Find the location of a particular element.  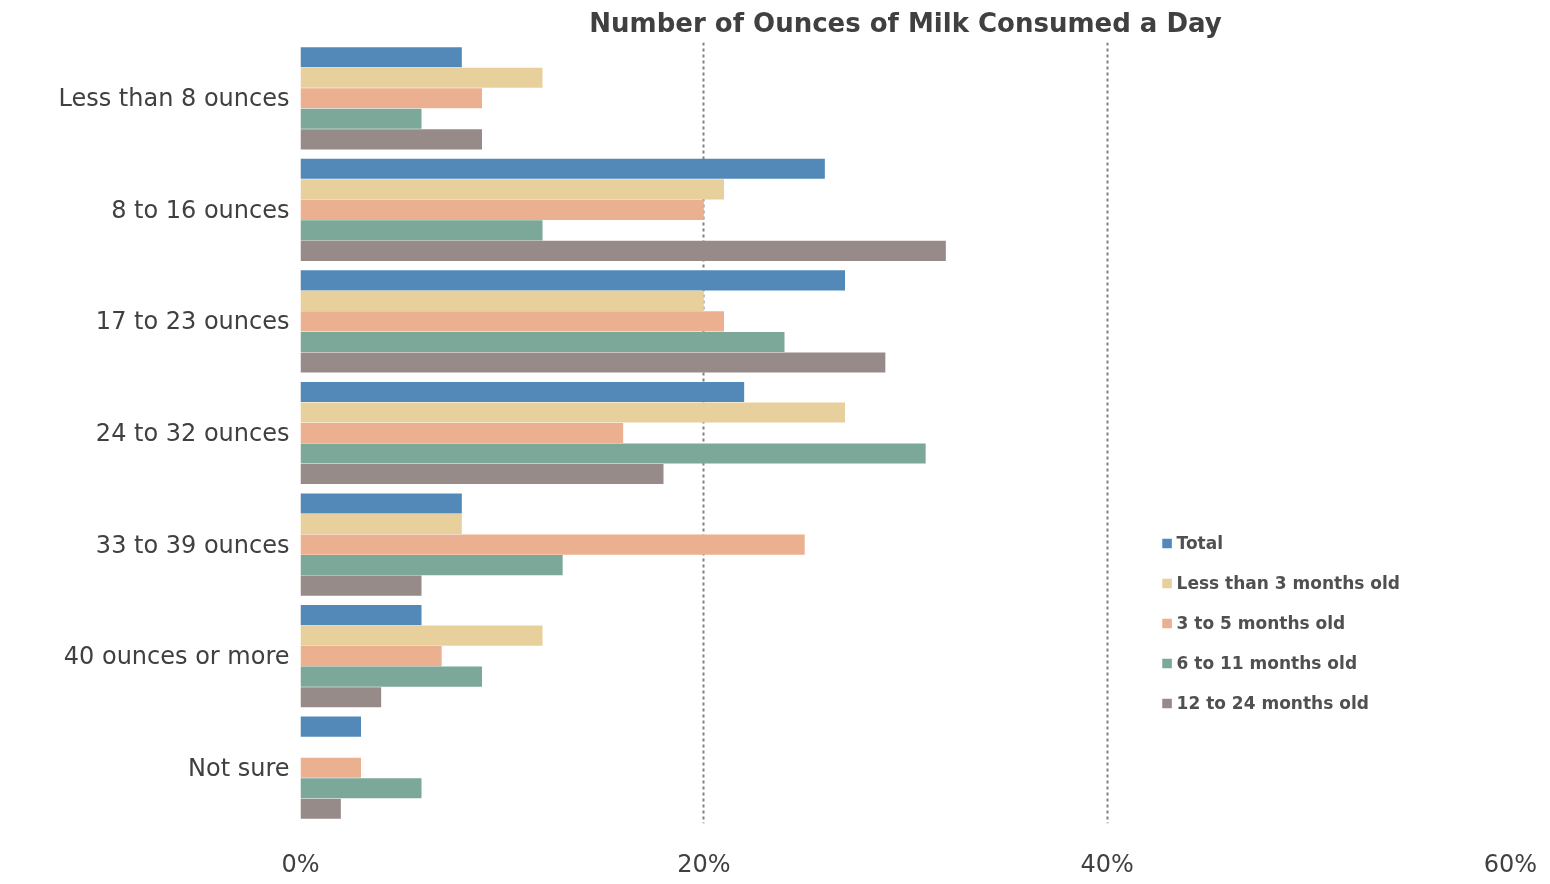

legend-label: Total is located at coordinates (1200, 543).